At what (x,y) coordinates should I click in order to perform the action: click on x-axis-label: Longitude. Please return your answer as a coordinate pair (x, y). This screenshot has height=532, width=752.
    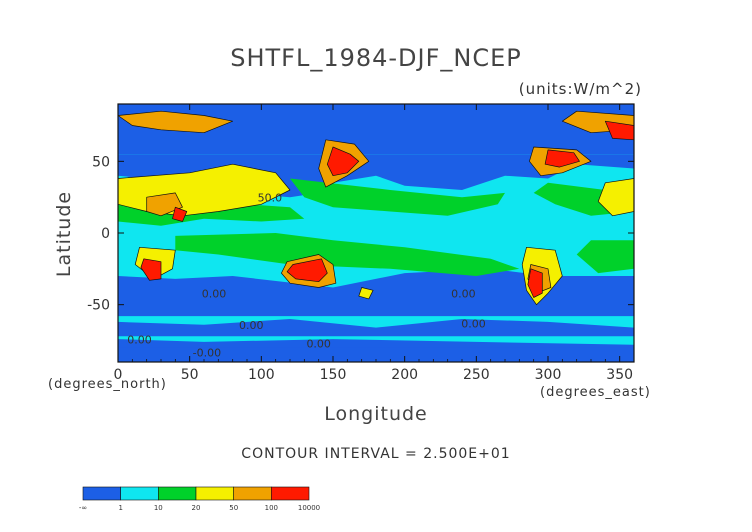
    Looking at the image, I should click on (376, 414).